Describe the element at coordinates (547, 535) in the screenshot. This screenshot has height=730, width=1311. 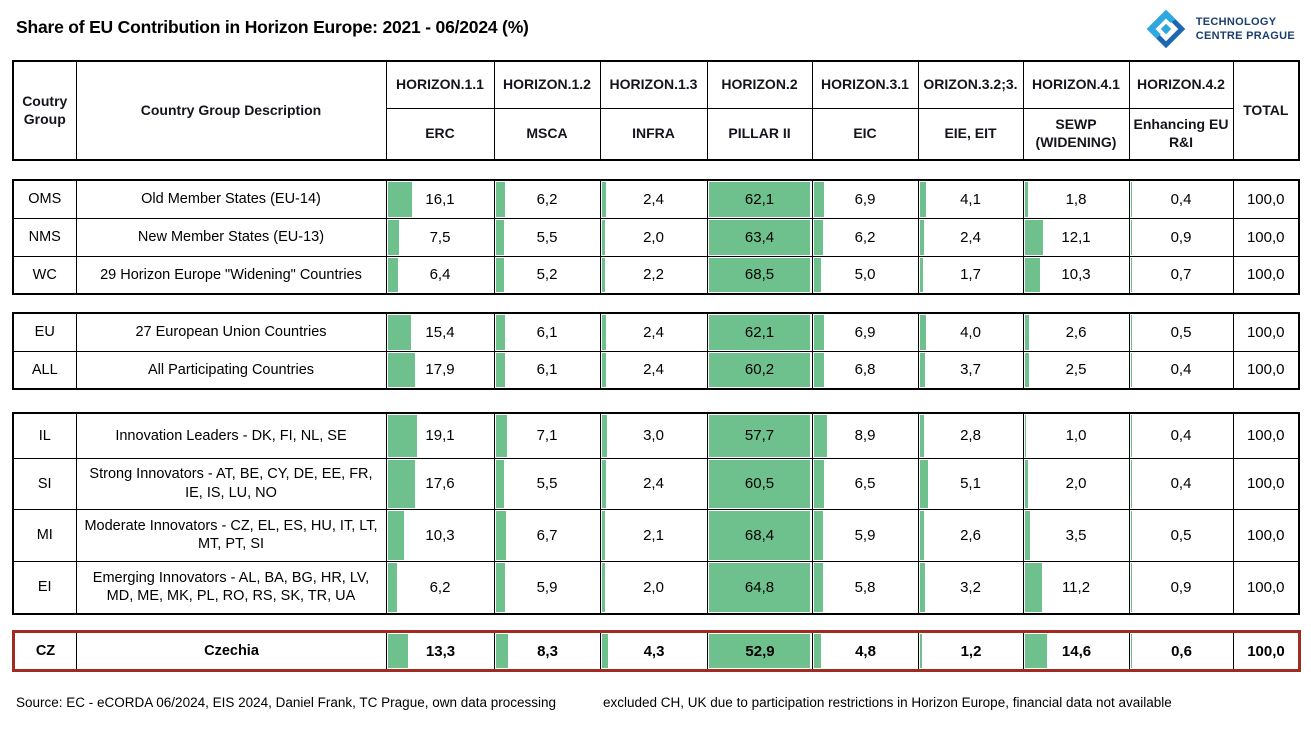
I see `value-text: 6,7` at that location.